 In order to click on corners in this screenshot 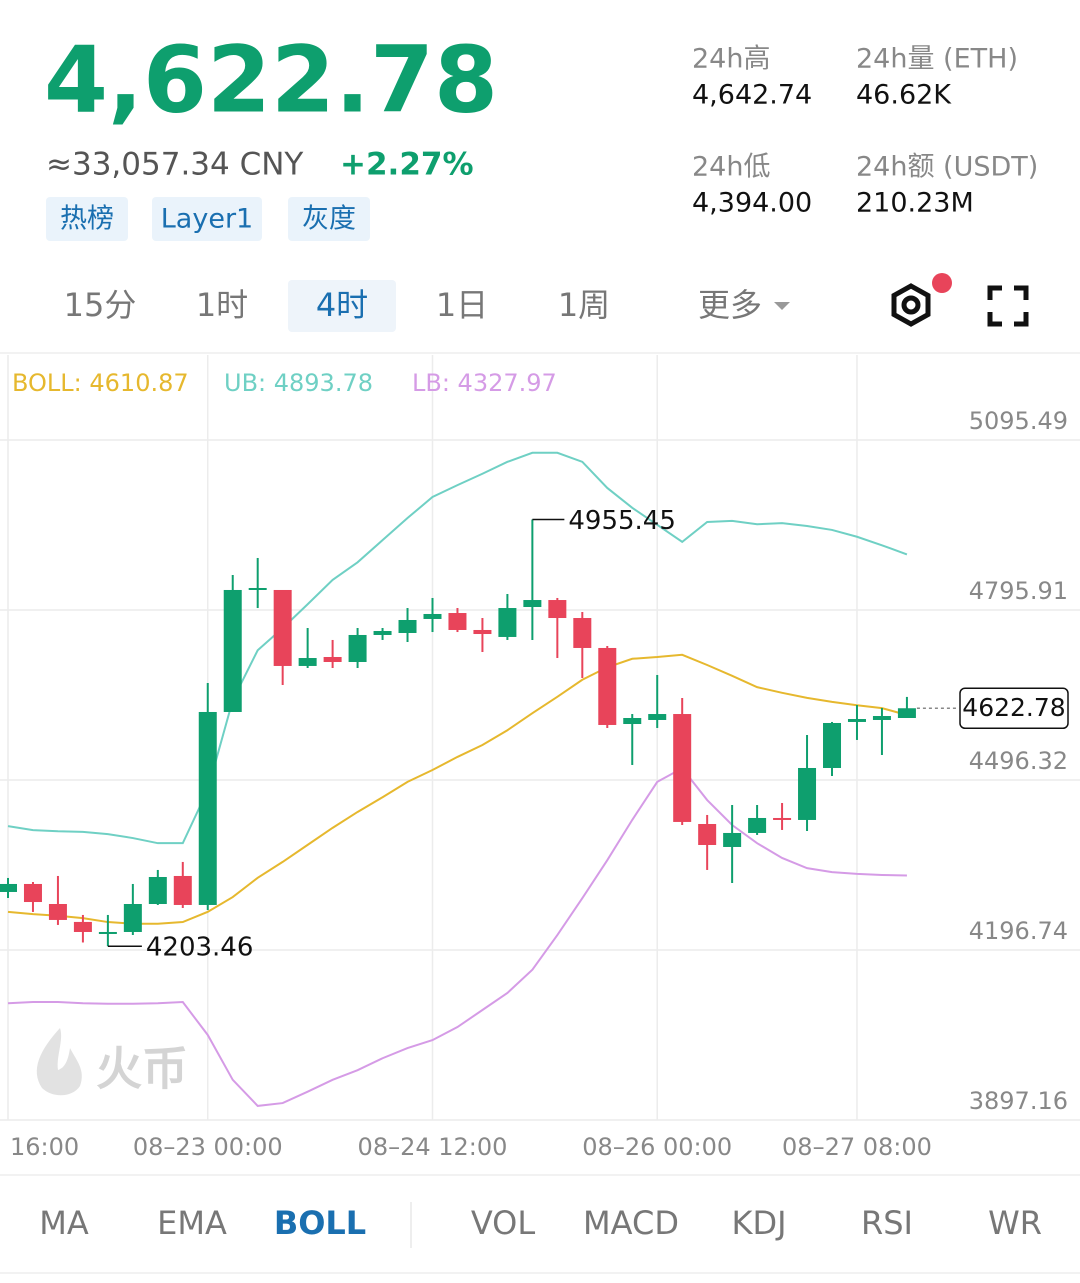, I will do `click(1008, 306)`.